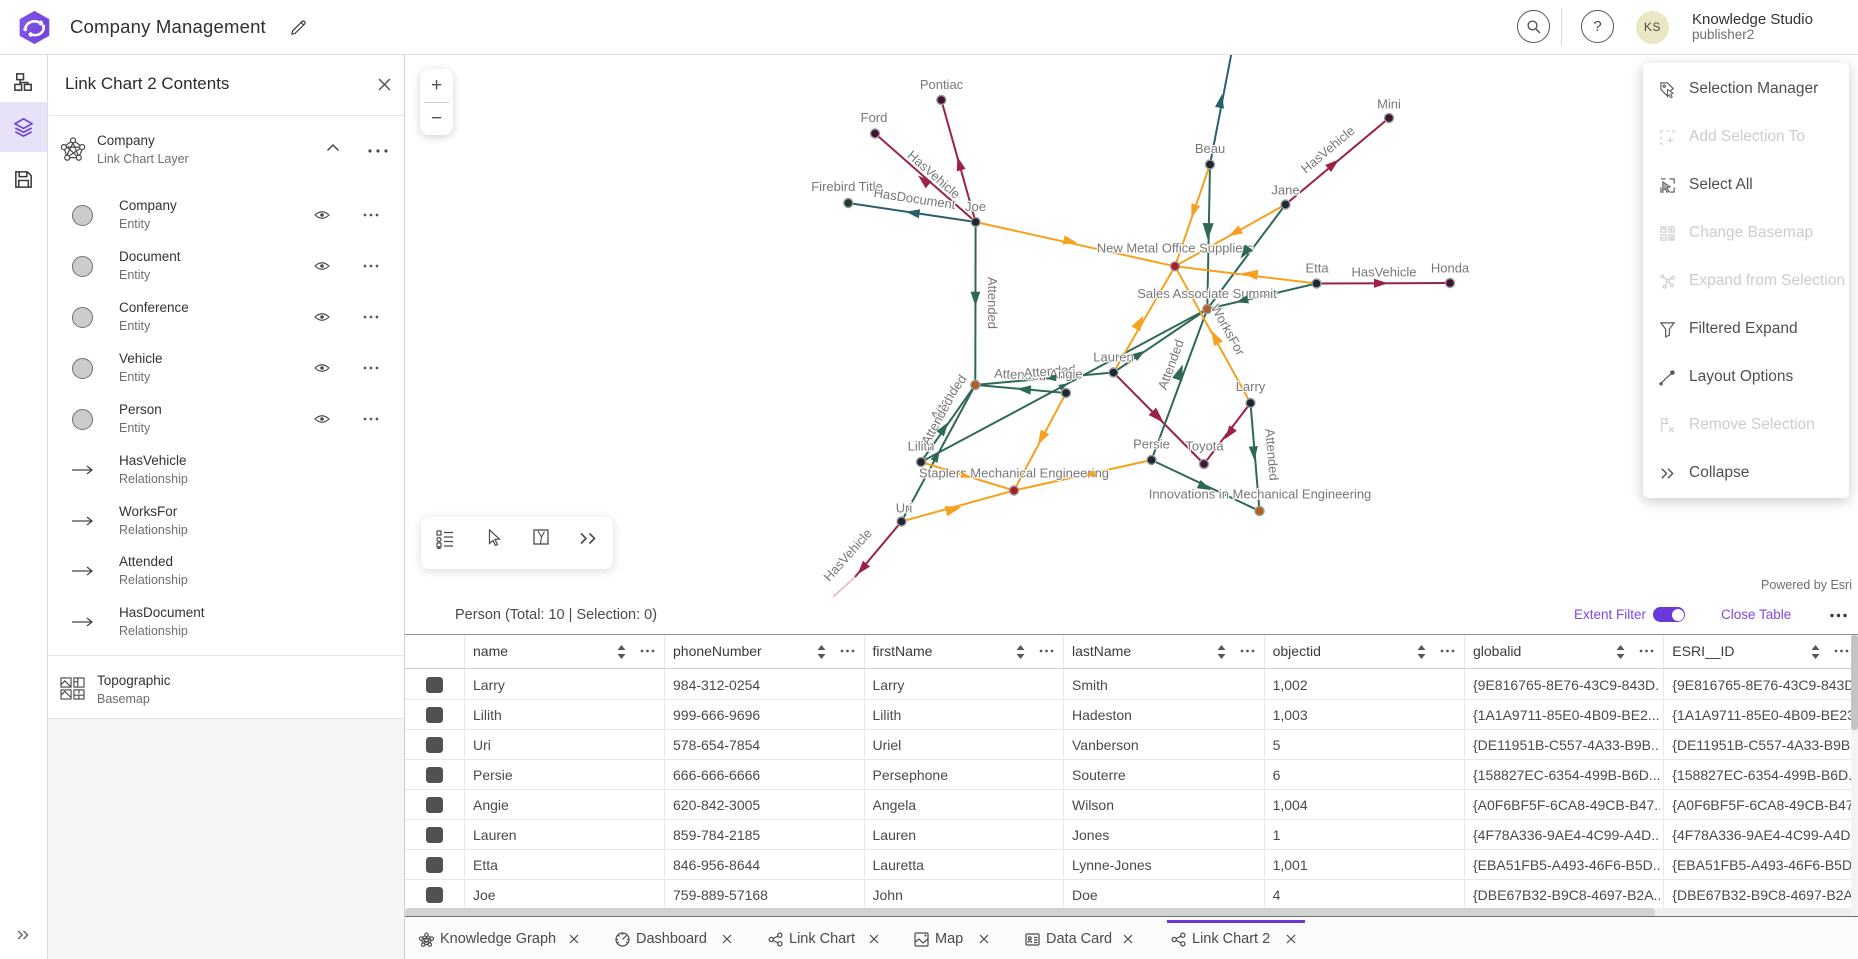 The width and height of the screenshot is (1858, 959). I want to click on svg-text: Ford, so click(874, 117).